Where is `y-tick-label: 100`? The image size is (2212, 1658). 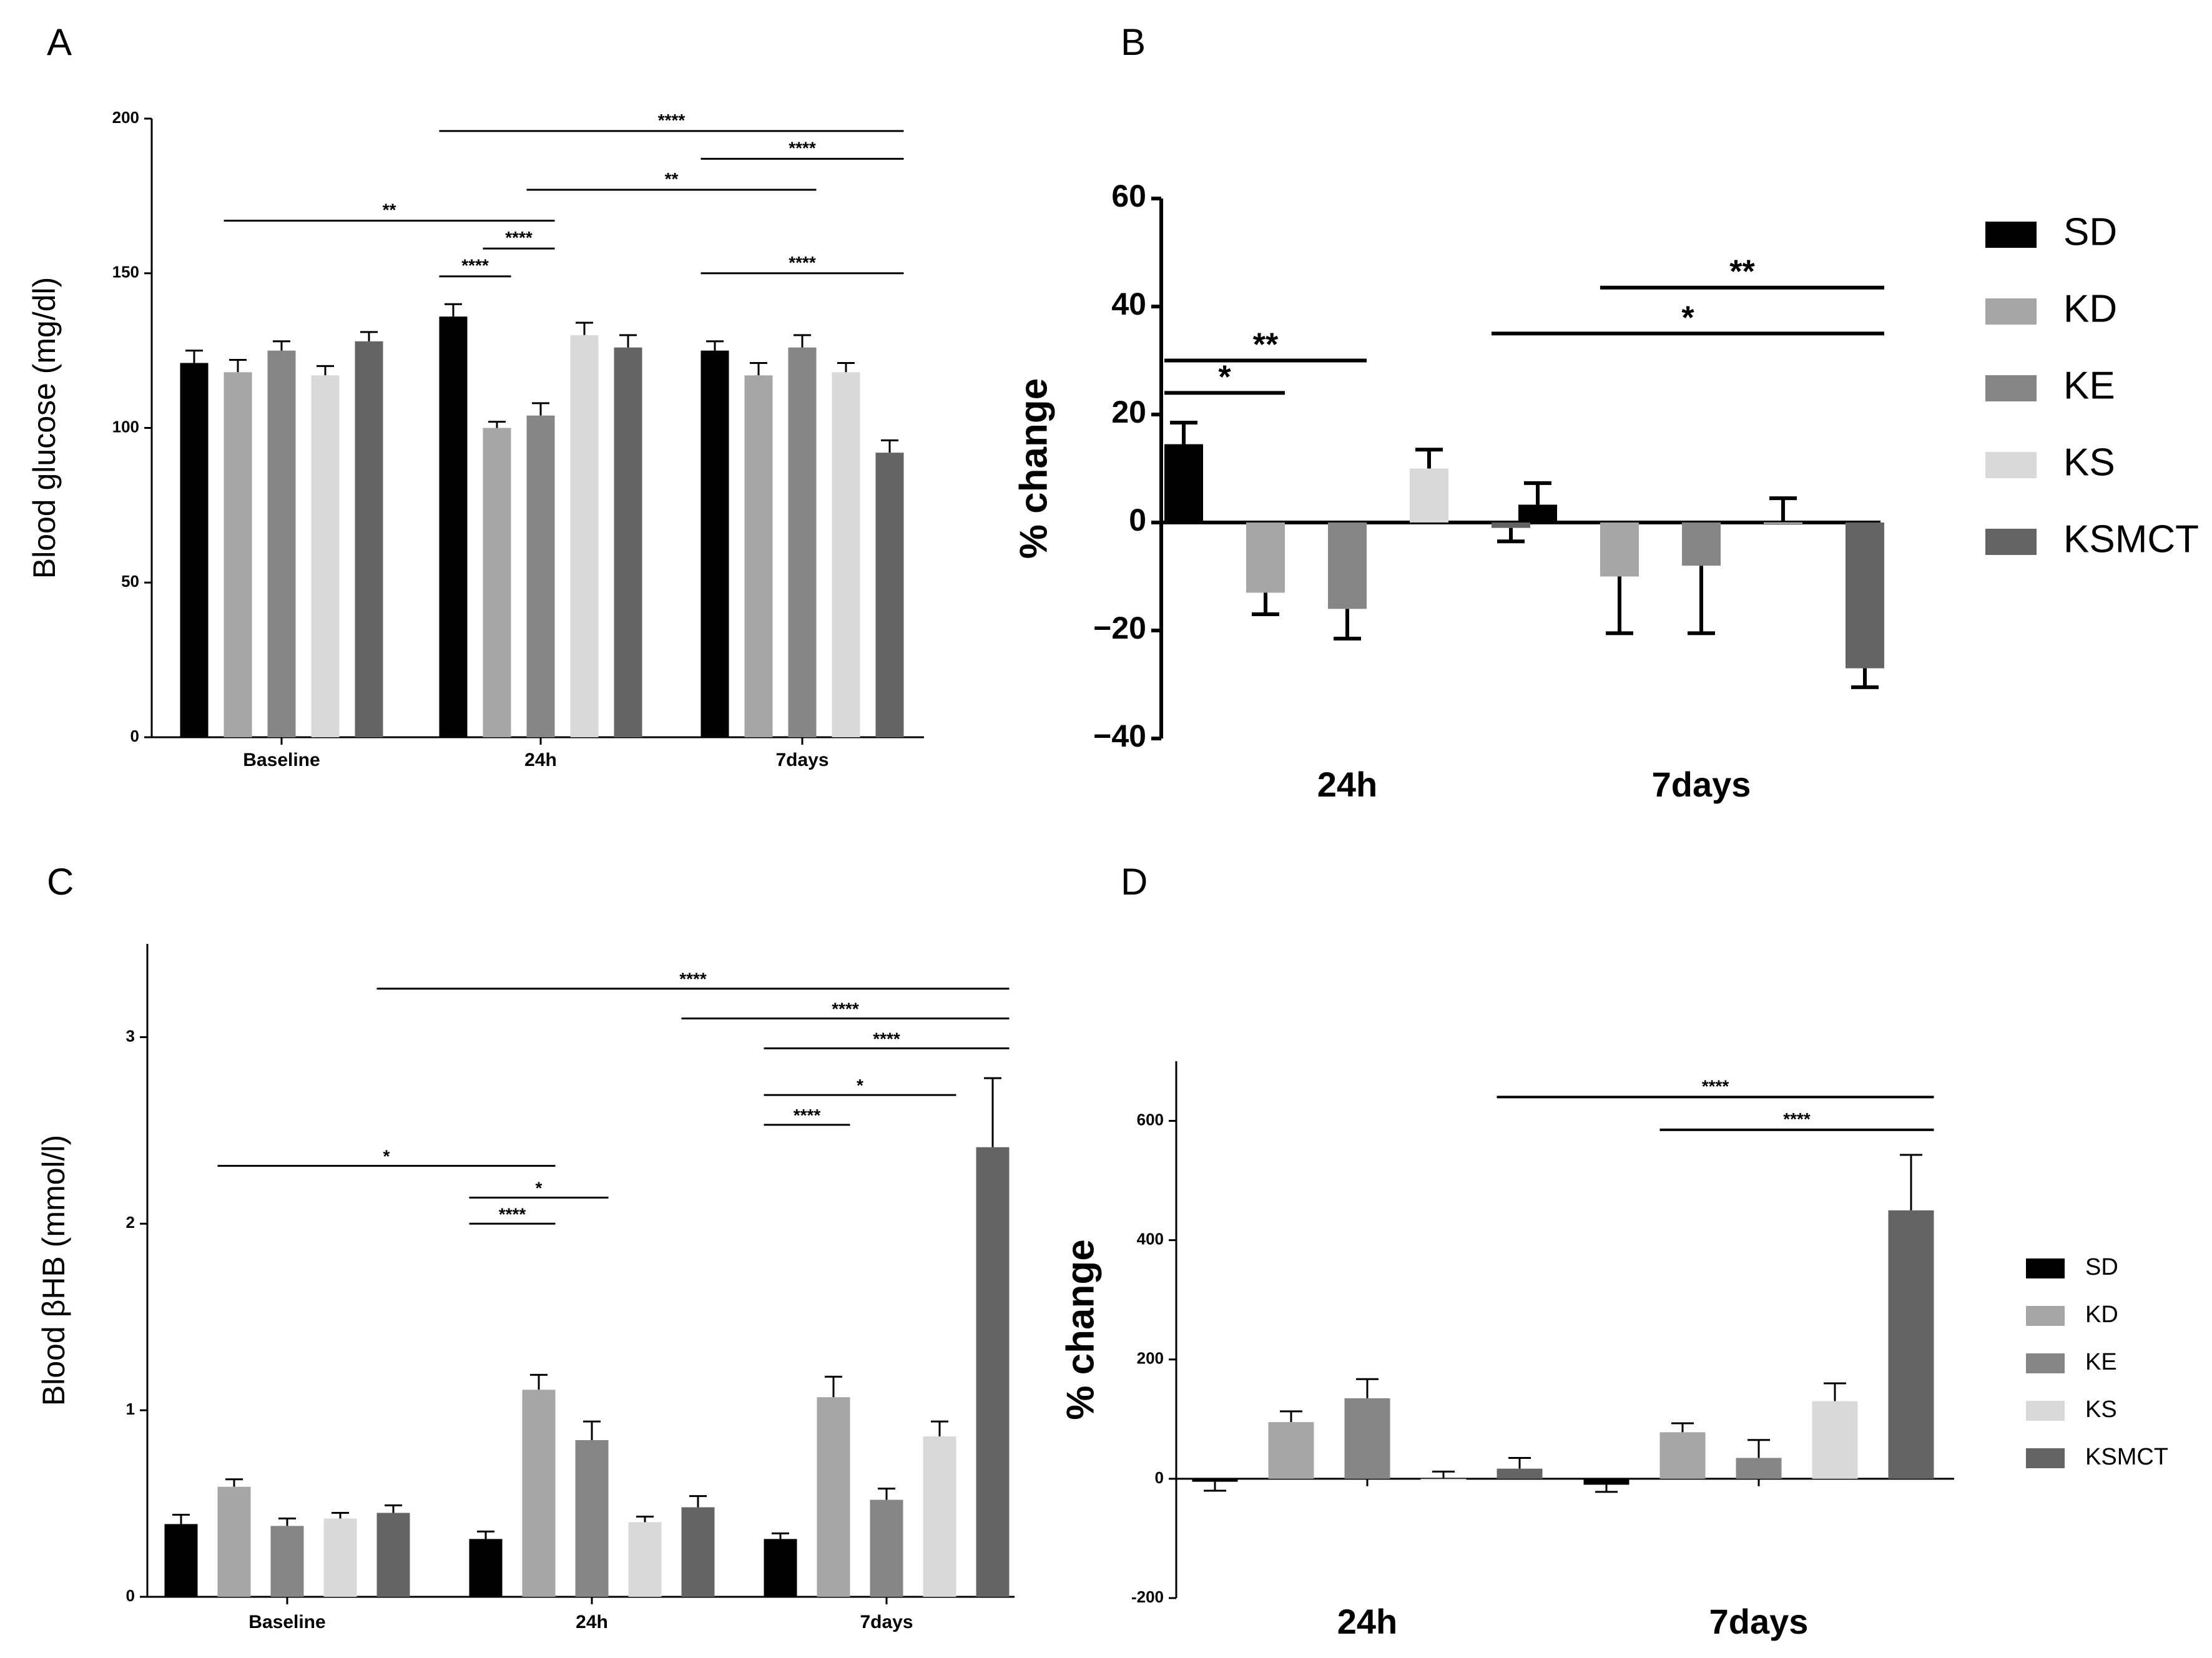
y-tick-label: 100 is located at coordinates (125, 426).